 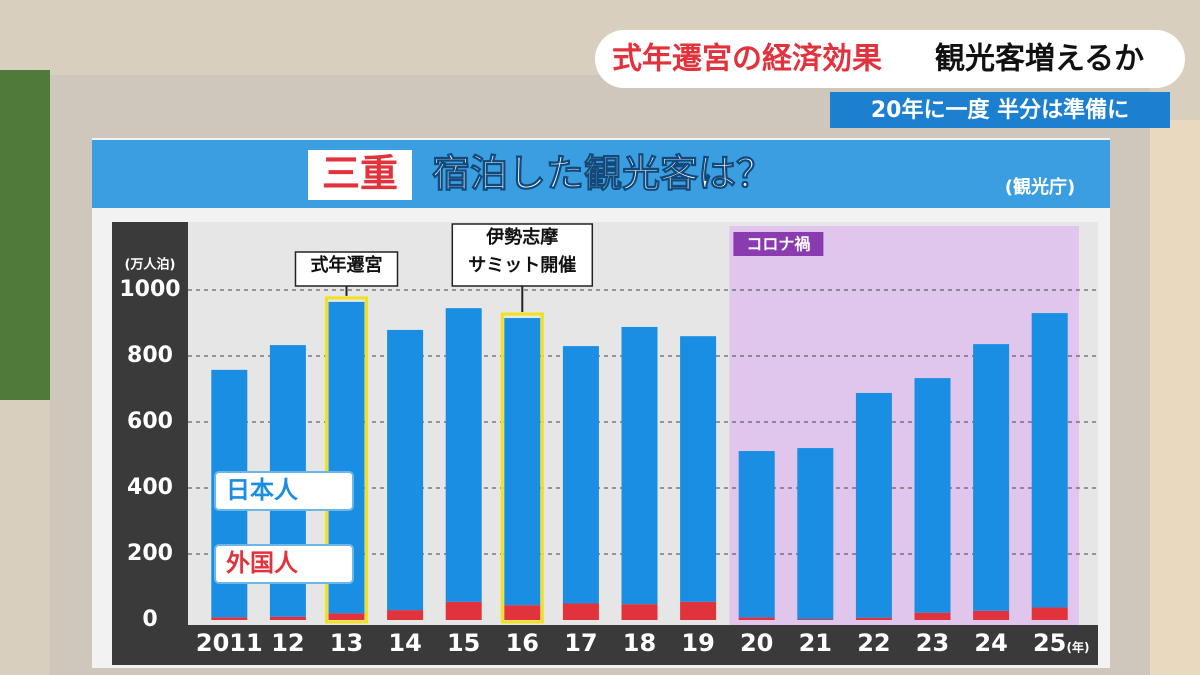 What do you see at coordinates (150, 443) in the screenshot?
I see `y-axis-panel` at bounding box center [150, 443].